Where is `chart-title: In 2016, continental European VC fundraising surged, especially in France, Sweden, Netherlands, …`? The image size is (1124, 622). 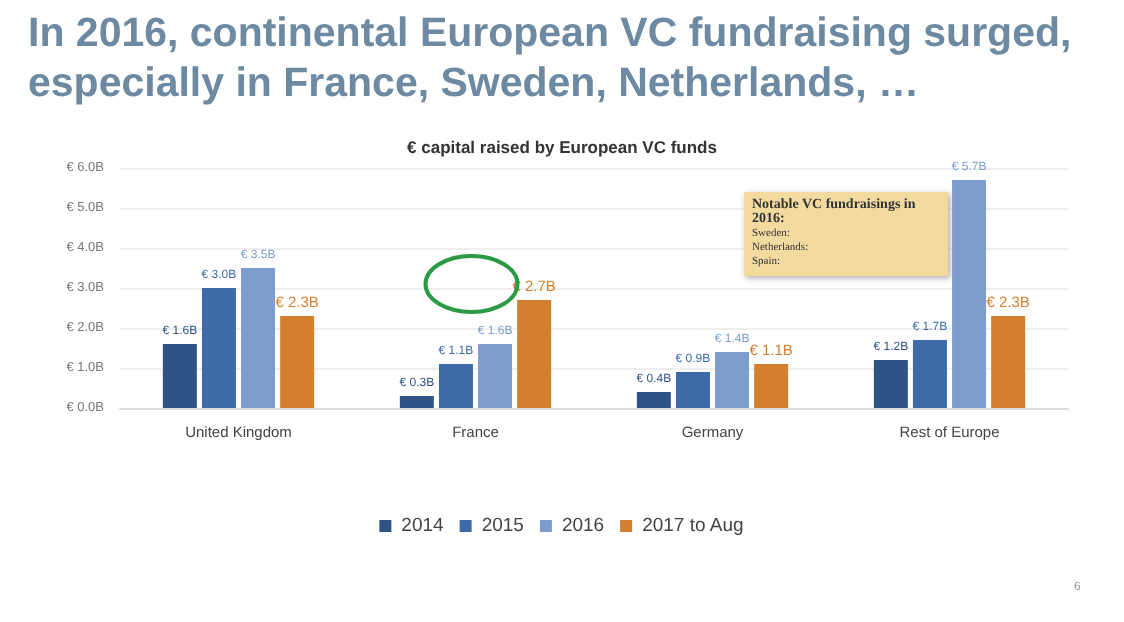
chart-title: In 2016, continental European VC fundraising surged, especially in France, Sweden, Netherlands, … is located at coordinates (551, 58).